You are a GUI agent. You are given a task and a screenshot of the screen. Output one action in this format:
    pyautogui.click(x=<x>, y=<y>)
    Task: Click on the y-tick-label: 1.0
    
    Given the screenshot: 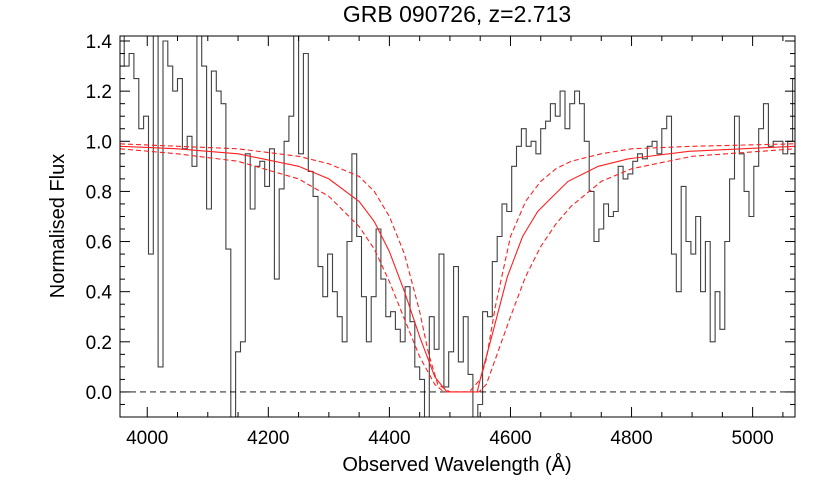 What is the action you would take?
    pyautogui.click(x=99, y=142)
    